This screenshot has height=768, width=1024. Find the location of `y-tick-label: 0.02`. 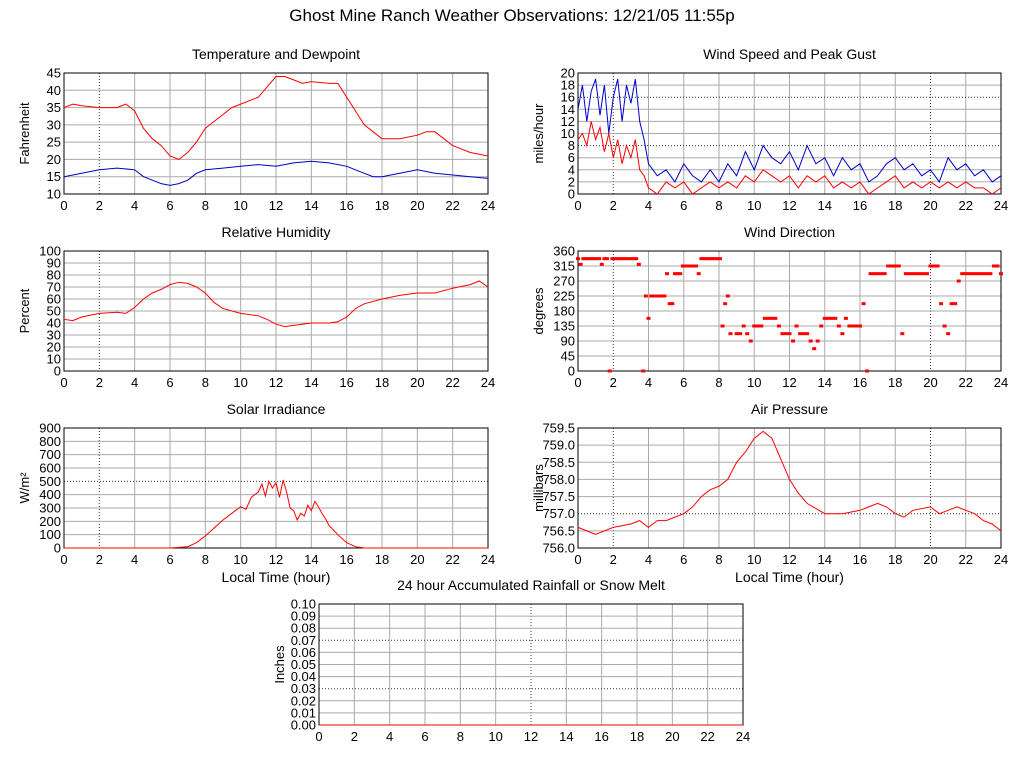

y-tick-label: 0.02 is located at coordinates (303, 700).